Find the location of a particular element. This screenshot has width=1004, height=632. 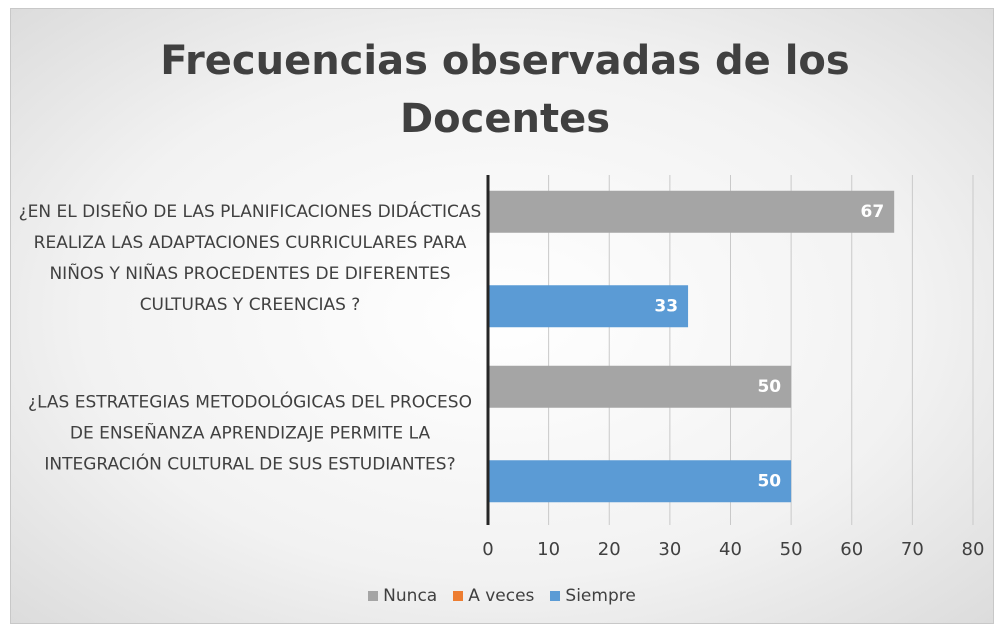

legend-item: A veces is located at coordinates (493, 596).